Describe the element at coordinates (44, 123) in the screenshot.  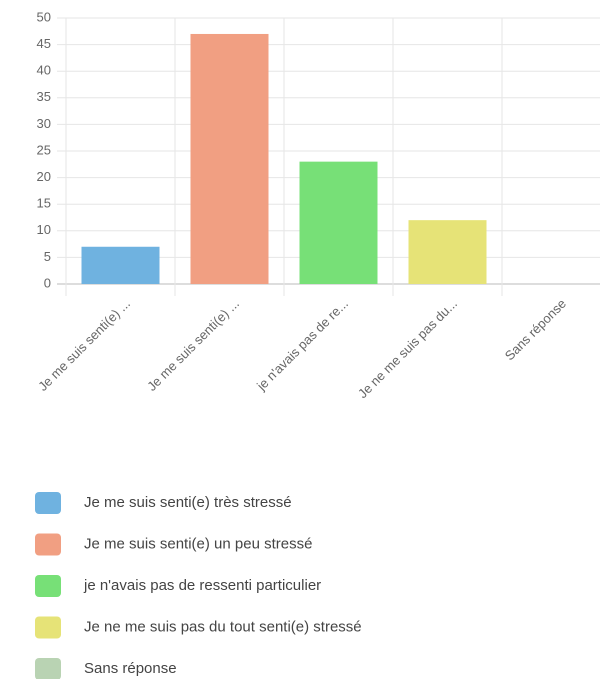
I see `y-tick-label: 30` at that location.